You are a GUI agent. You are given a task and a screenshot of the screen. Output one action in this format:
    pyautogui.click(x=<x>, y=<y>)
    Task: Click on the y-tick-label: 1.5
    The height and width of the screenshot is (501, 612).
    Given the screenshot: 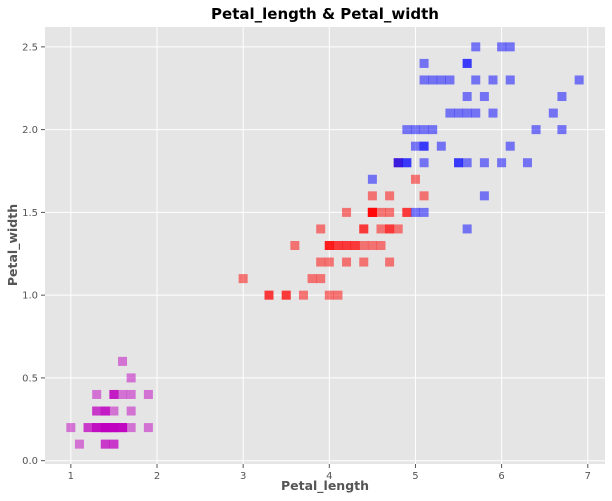 What is the action you would take?
    pyautogui.click(x=30, y=213)
    